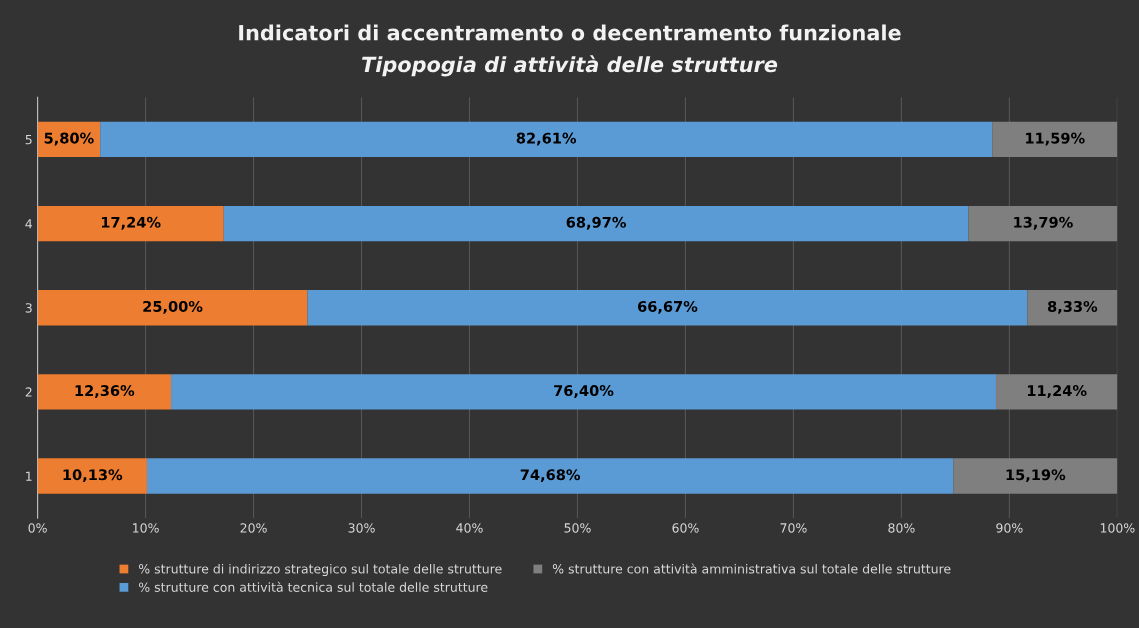 The width and height of the screenshot is (1139, 628). What do you see at coordinates (901, 528) in the screenshot?
I see `x-tick-label: 80%` at bounding box center [901, 528].